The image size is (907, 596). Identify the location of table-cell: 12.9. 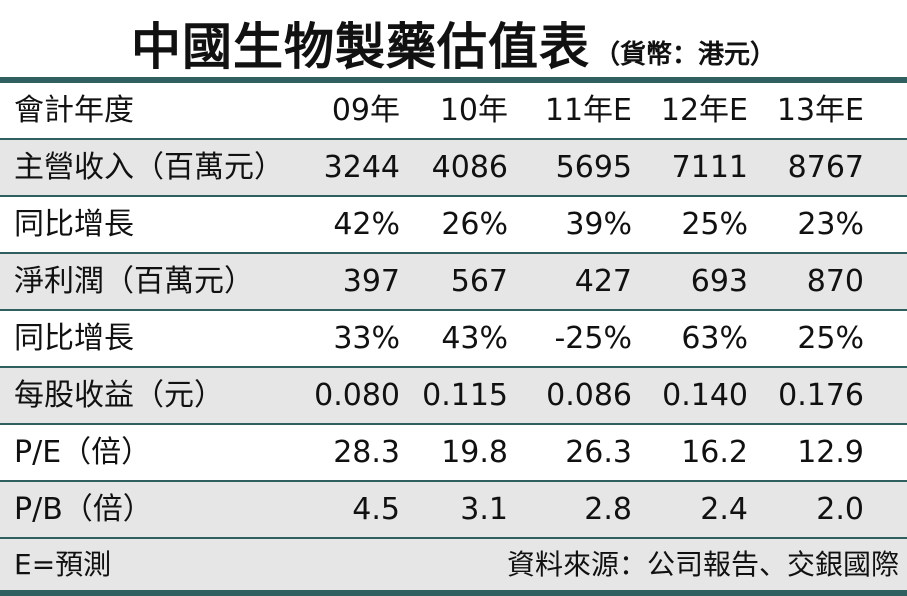
(830, 452).